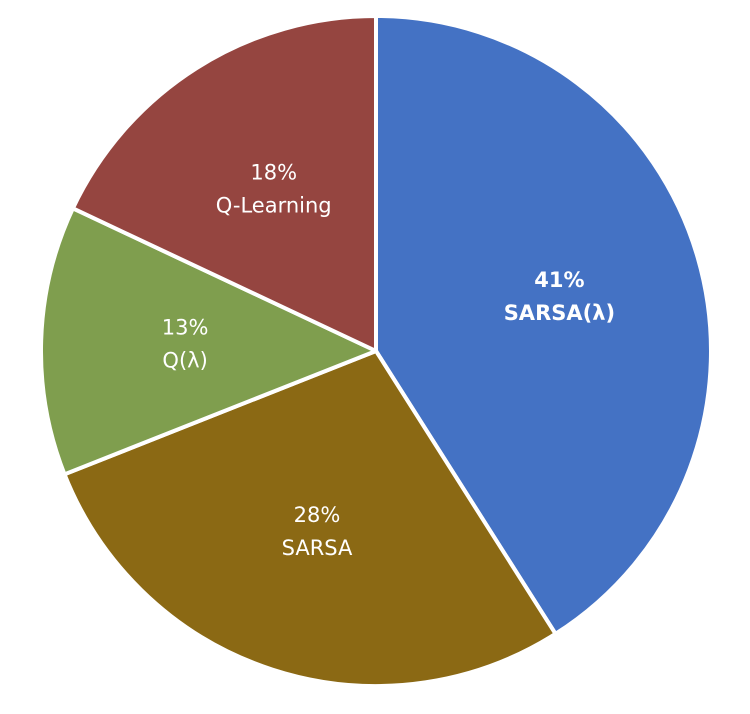 This screenshot has height=714, width=750. What do you see at coordinates (185, 328) in the screenshot?
I see `pie-value-label-q: 13%` at bounding box center [185, 328].